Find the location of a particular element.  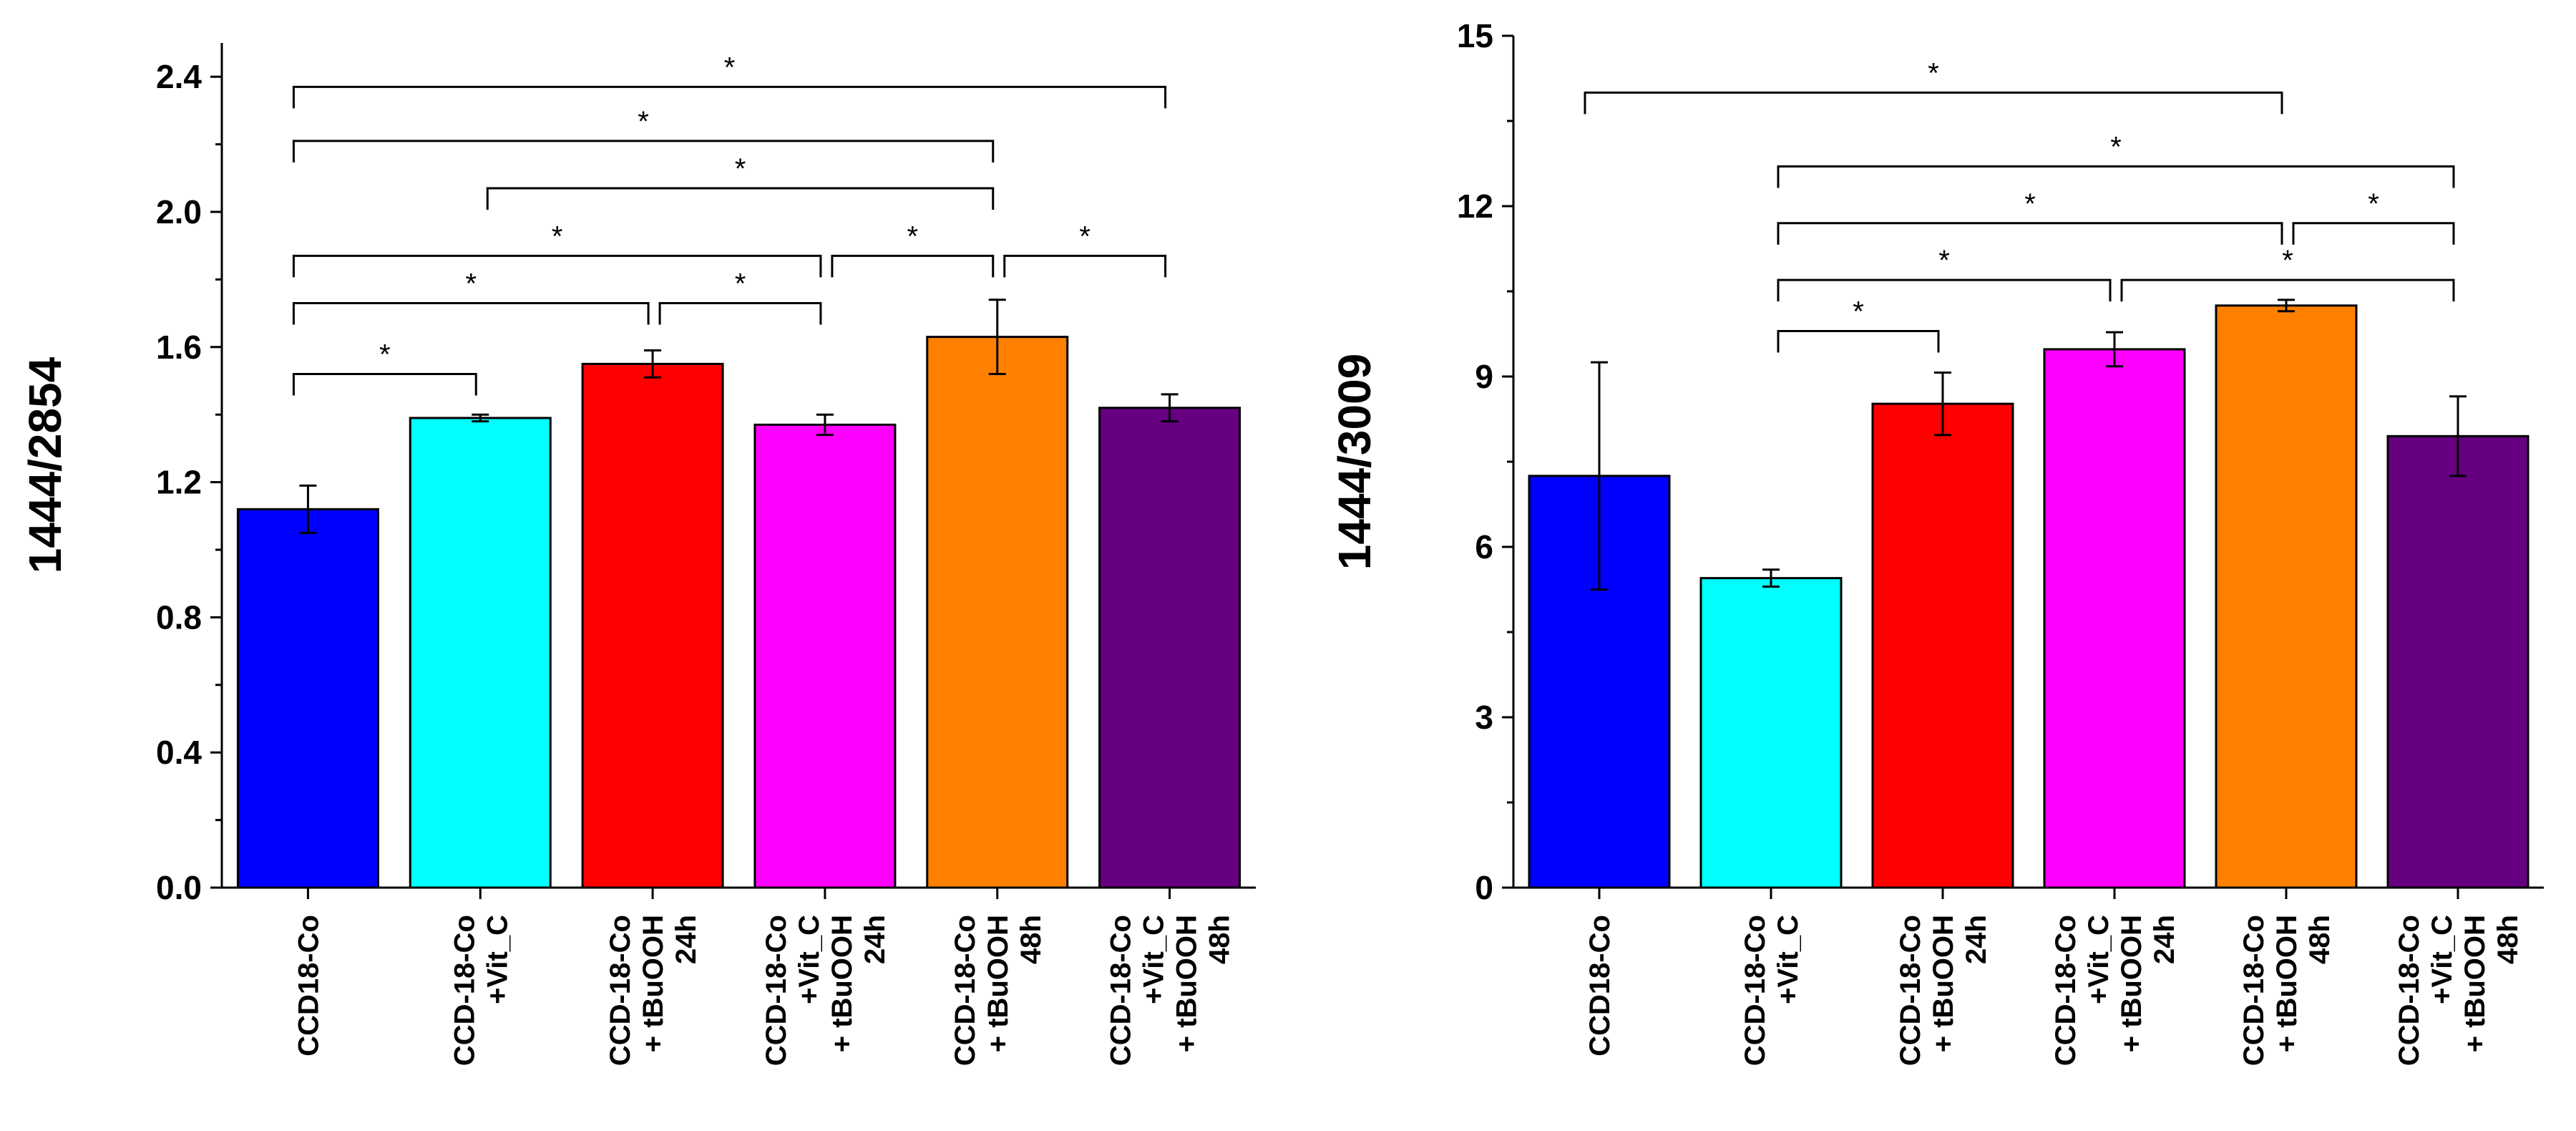

y-axis-label: 1444/2854 is located at coordinates (45, 464).